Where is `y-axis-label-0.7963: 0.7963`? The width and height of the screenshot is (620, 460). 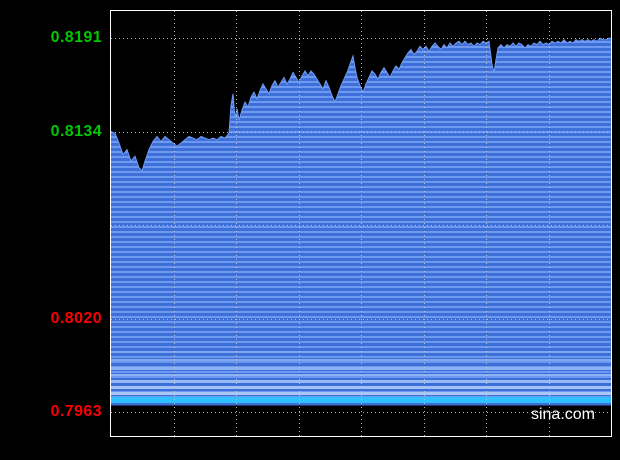 y-axis-label-0.7963: 0.7963 is located at coordinates (76, 412).